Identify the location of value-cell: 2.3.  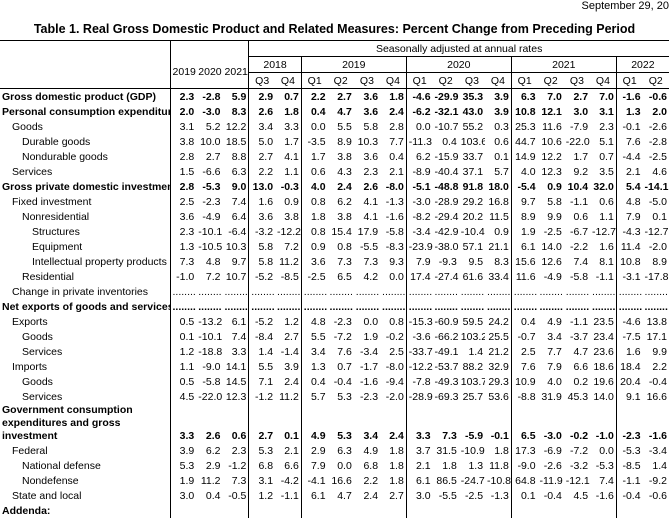
(606, 126).